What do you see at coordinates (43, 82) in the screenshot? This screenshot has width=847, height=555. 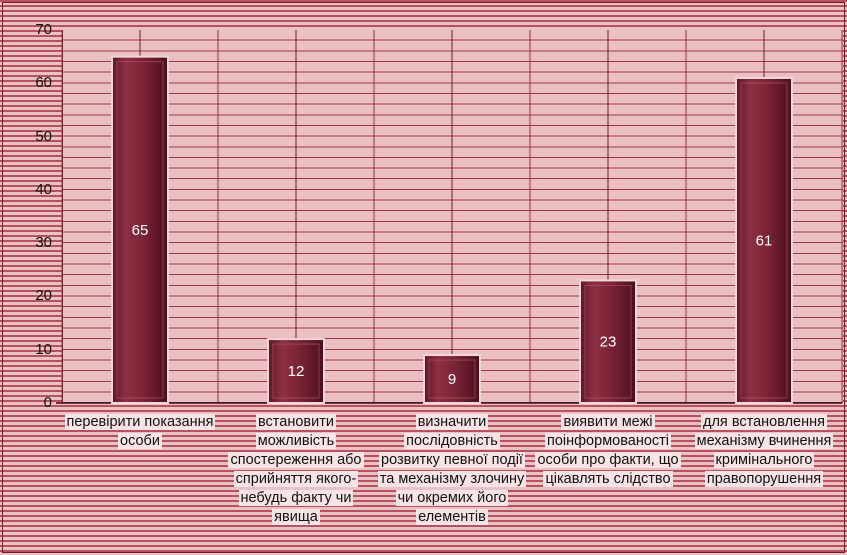 I see `y-tick-60: 60` at bounding box center [43, 82].